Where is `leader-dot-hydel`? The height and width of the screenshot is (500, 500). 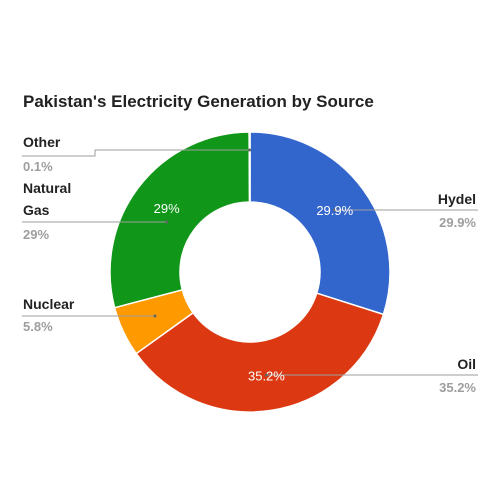 leader-dot-hydel is located at coordinates (335, 210).